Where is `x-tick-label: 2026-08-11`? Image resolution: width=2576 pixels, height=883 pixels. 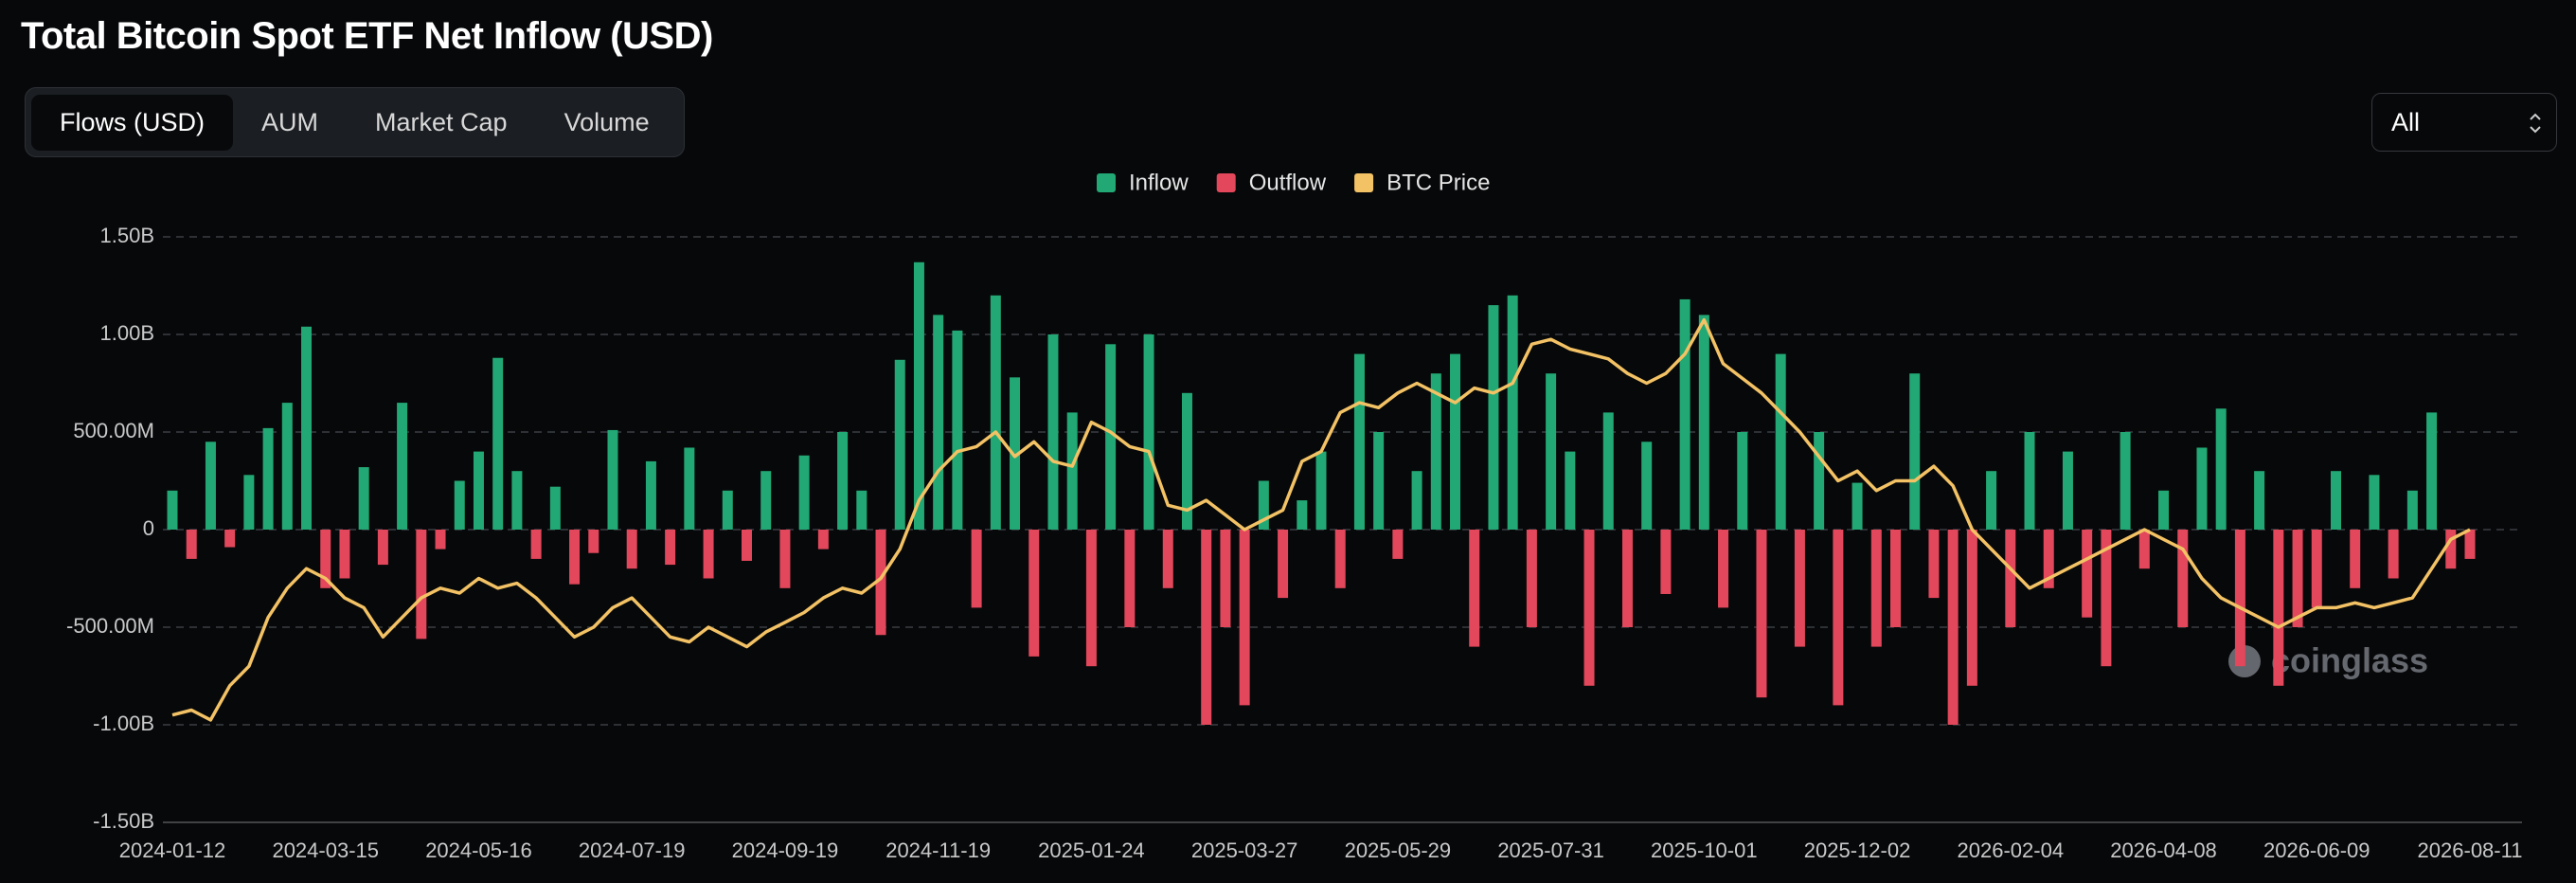
x-tick-label: 2026-08-11 is located at coordinates (2470, 850).